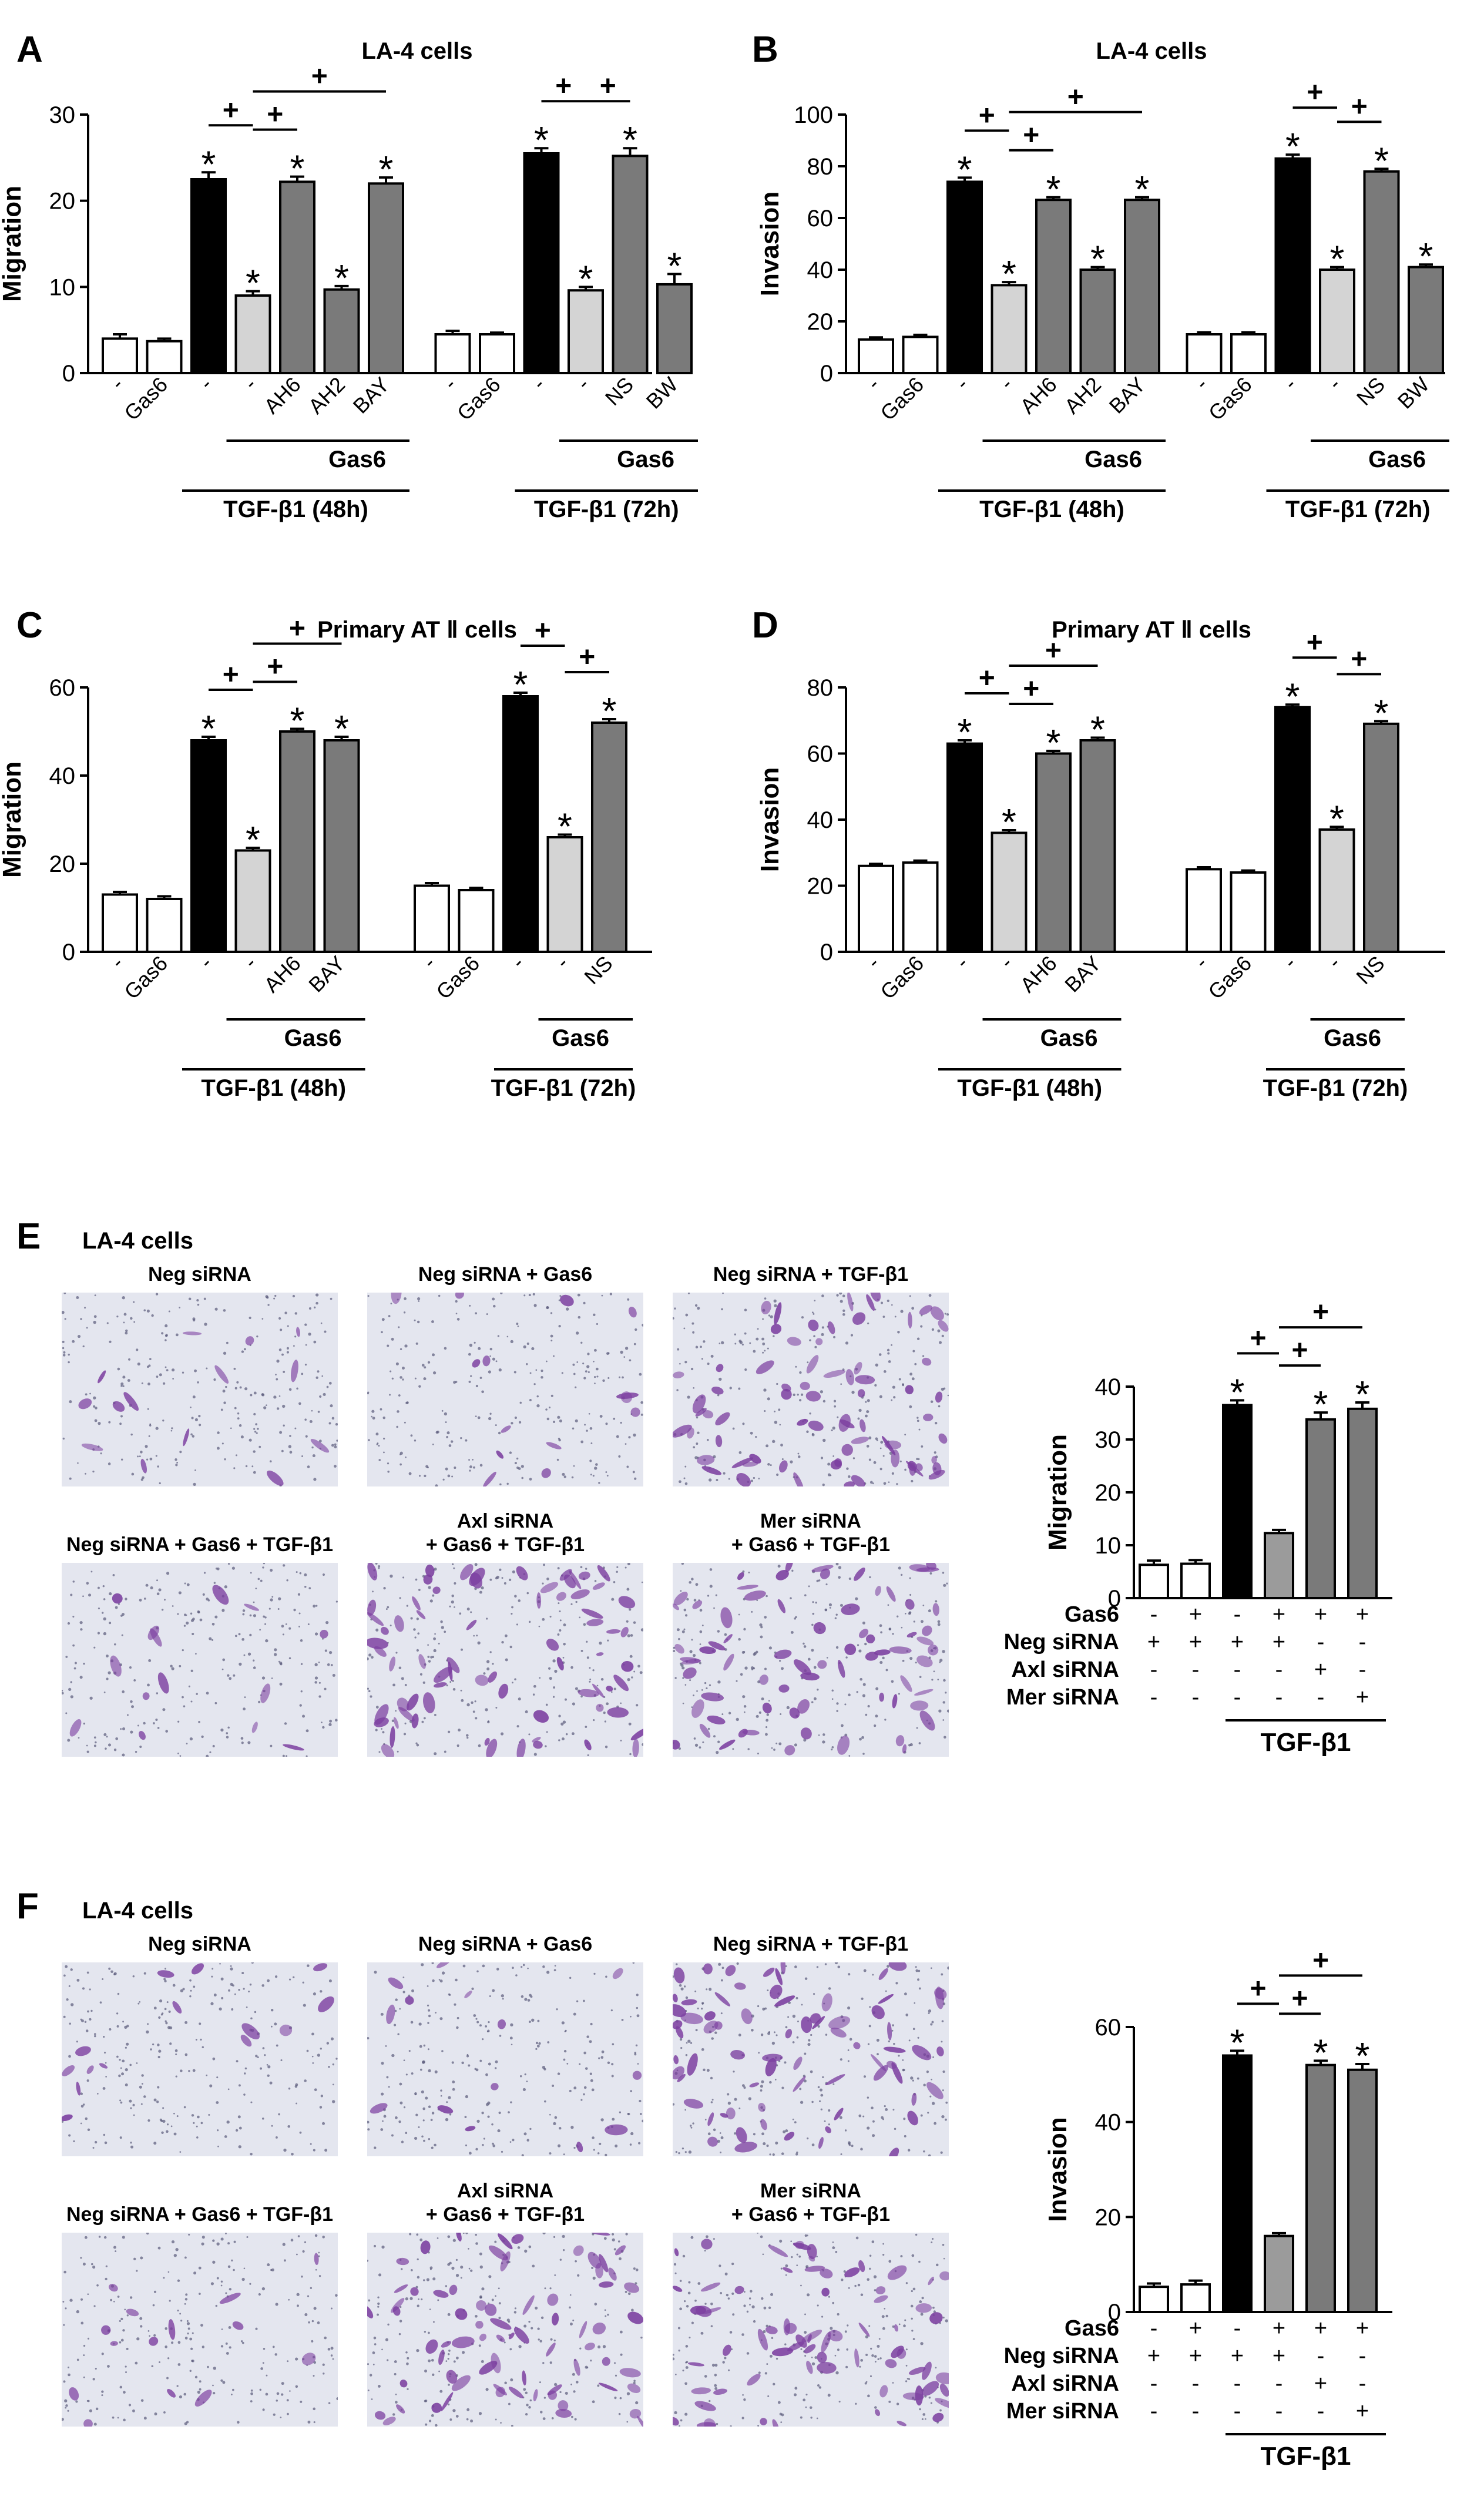 The image size is (1484, 2500). Describe the element at coordinates (199, 1544) in the screenshot. I see `micrograph-label: Neg siRNA + Gas6 + TGF-β1` at that location.